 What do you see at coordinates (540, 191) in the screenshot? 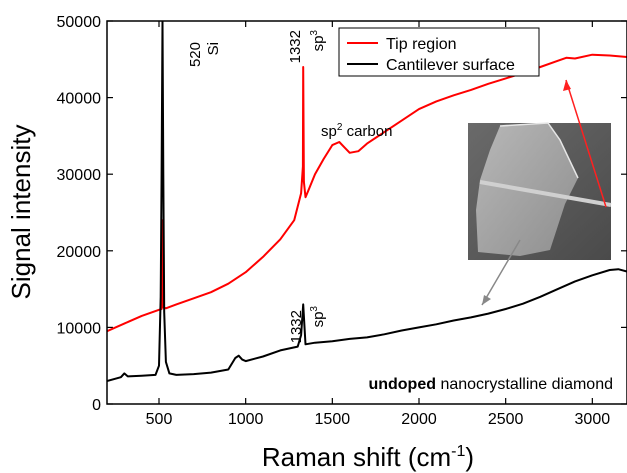
I see `inset-sem-image` at bounding box center [540, 191].